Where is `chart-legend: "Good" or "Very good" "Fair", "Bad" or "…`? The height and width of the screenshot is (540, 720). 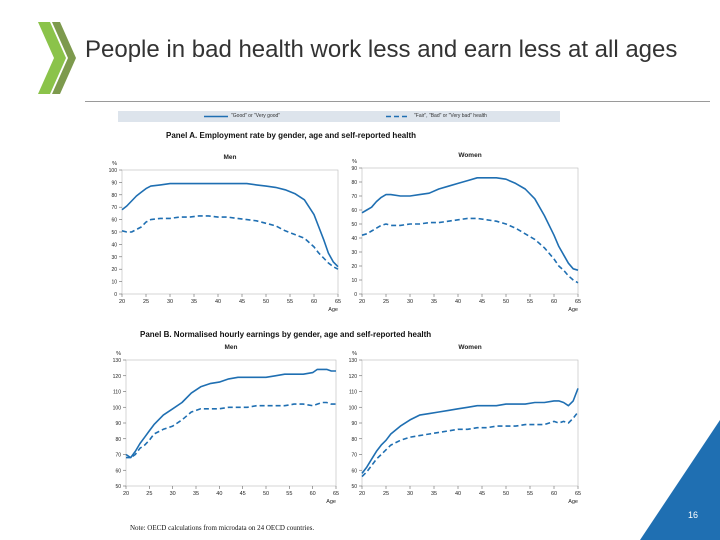 chart-legend: "Good" or "Very good" "Fair", "Bad" or "… is located at coordinates (339, 116).